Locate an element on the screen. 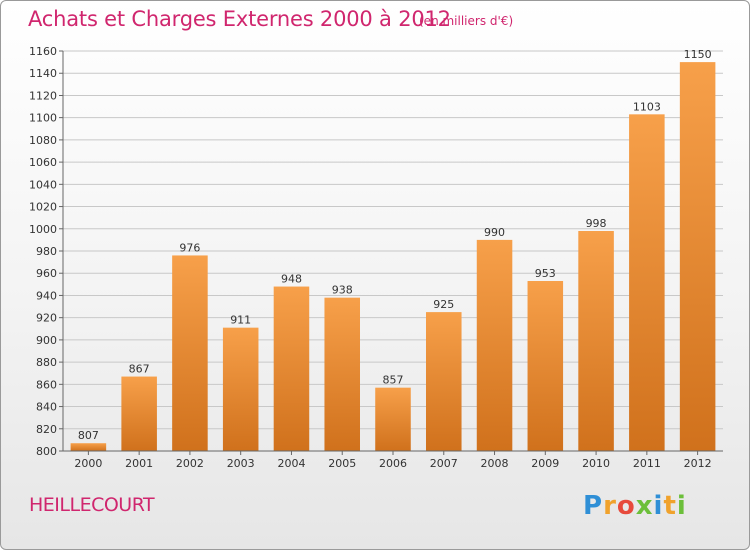 Image resolution: width=750 pixels, height=550 pixels. commune-name: HEILLECOURT is located at coordinates (92, 505).